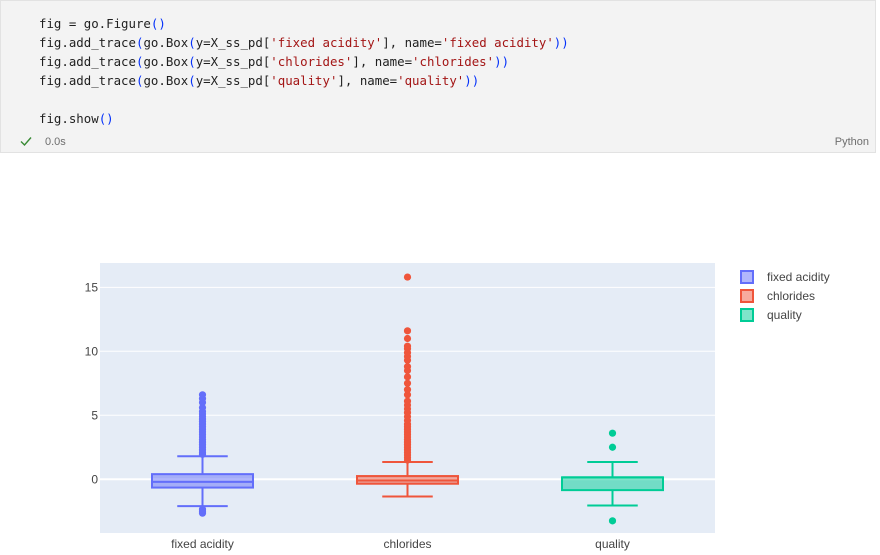 The height and width of the screenshot is (555, 880). Describe the element at coordinates (438, 142) in the screenshot. I see `cell-status-bar: 0.0s Python` at that location.